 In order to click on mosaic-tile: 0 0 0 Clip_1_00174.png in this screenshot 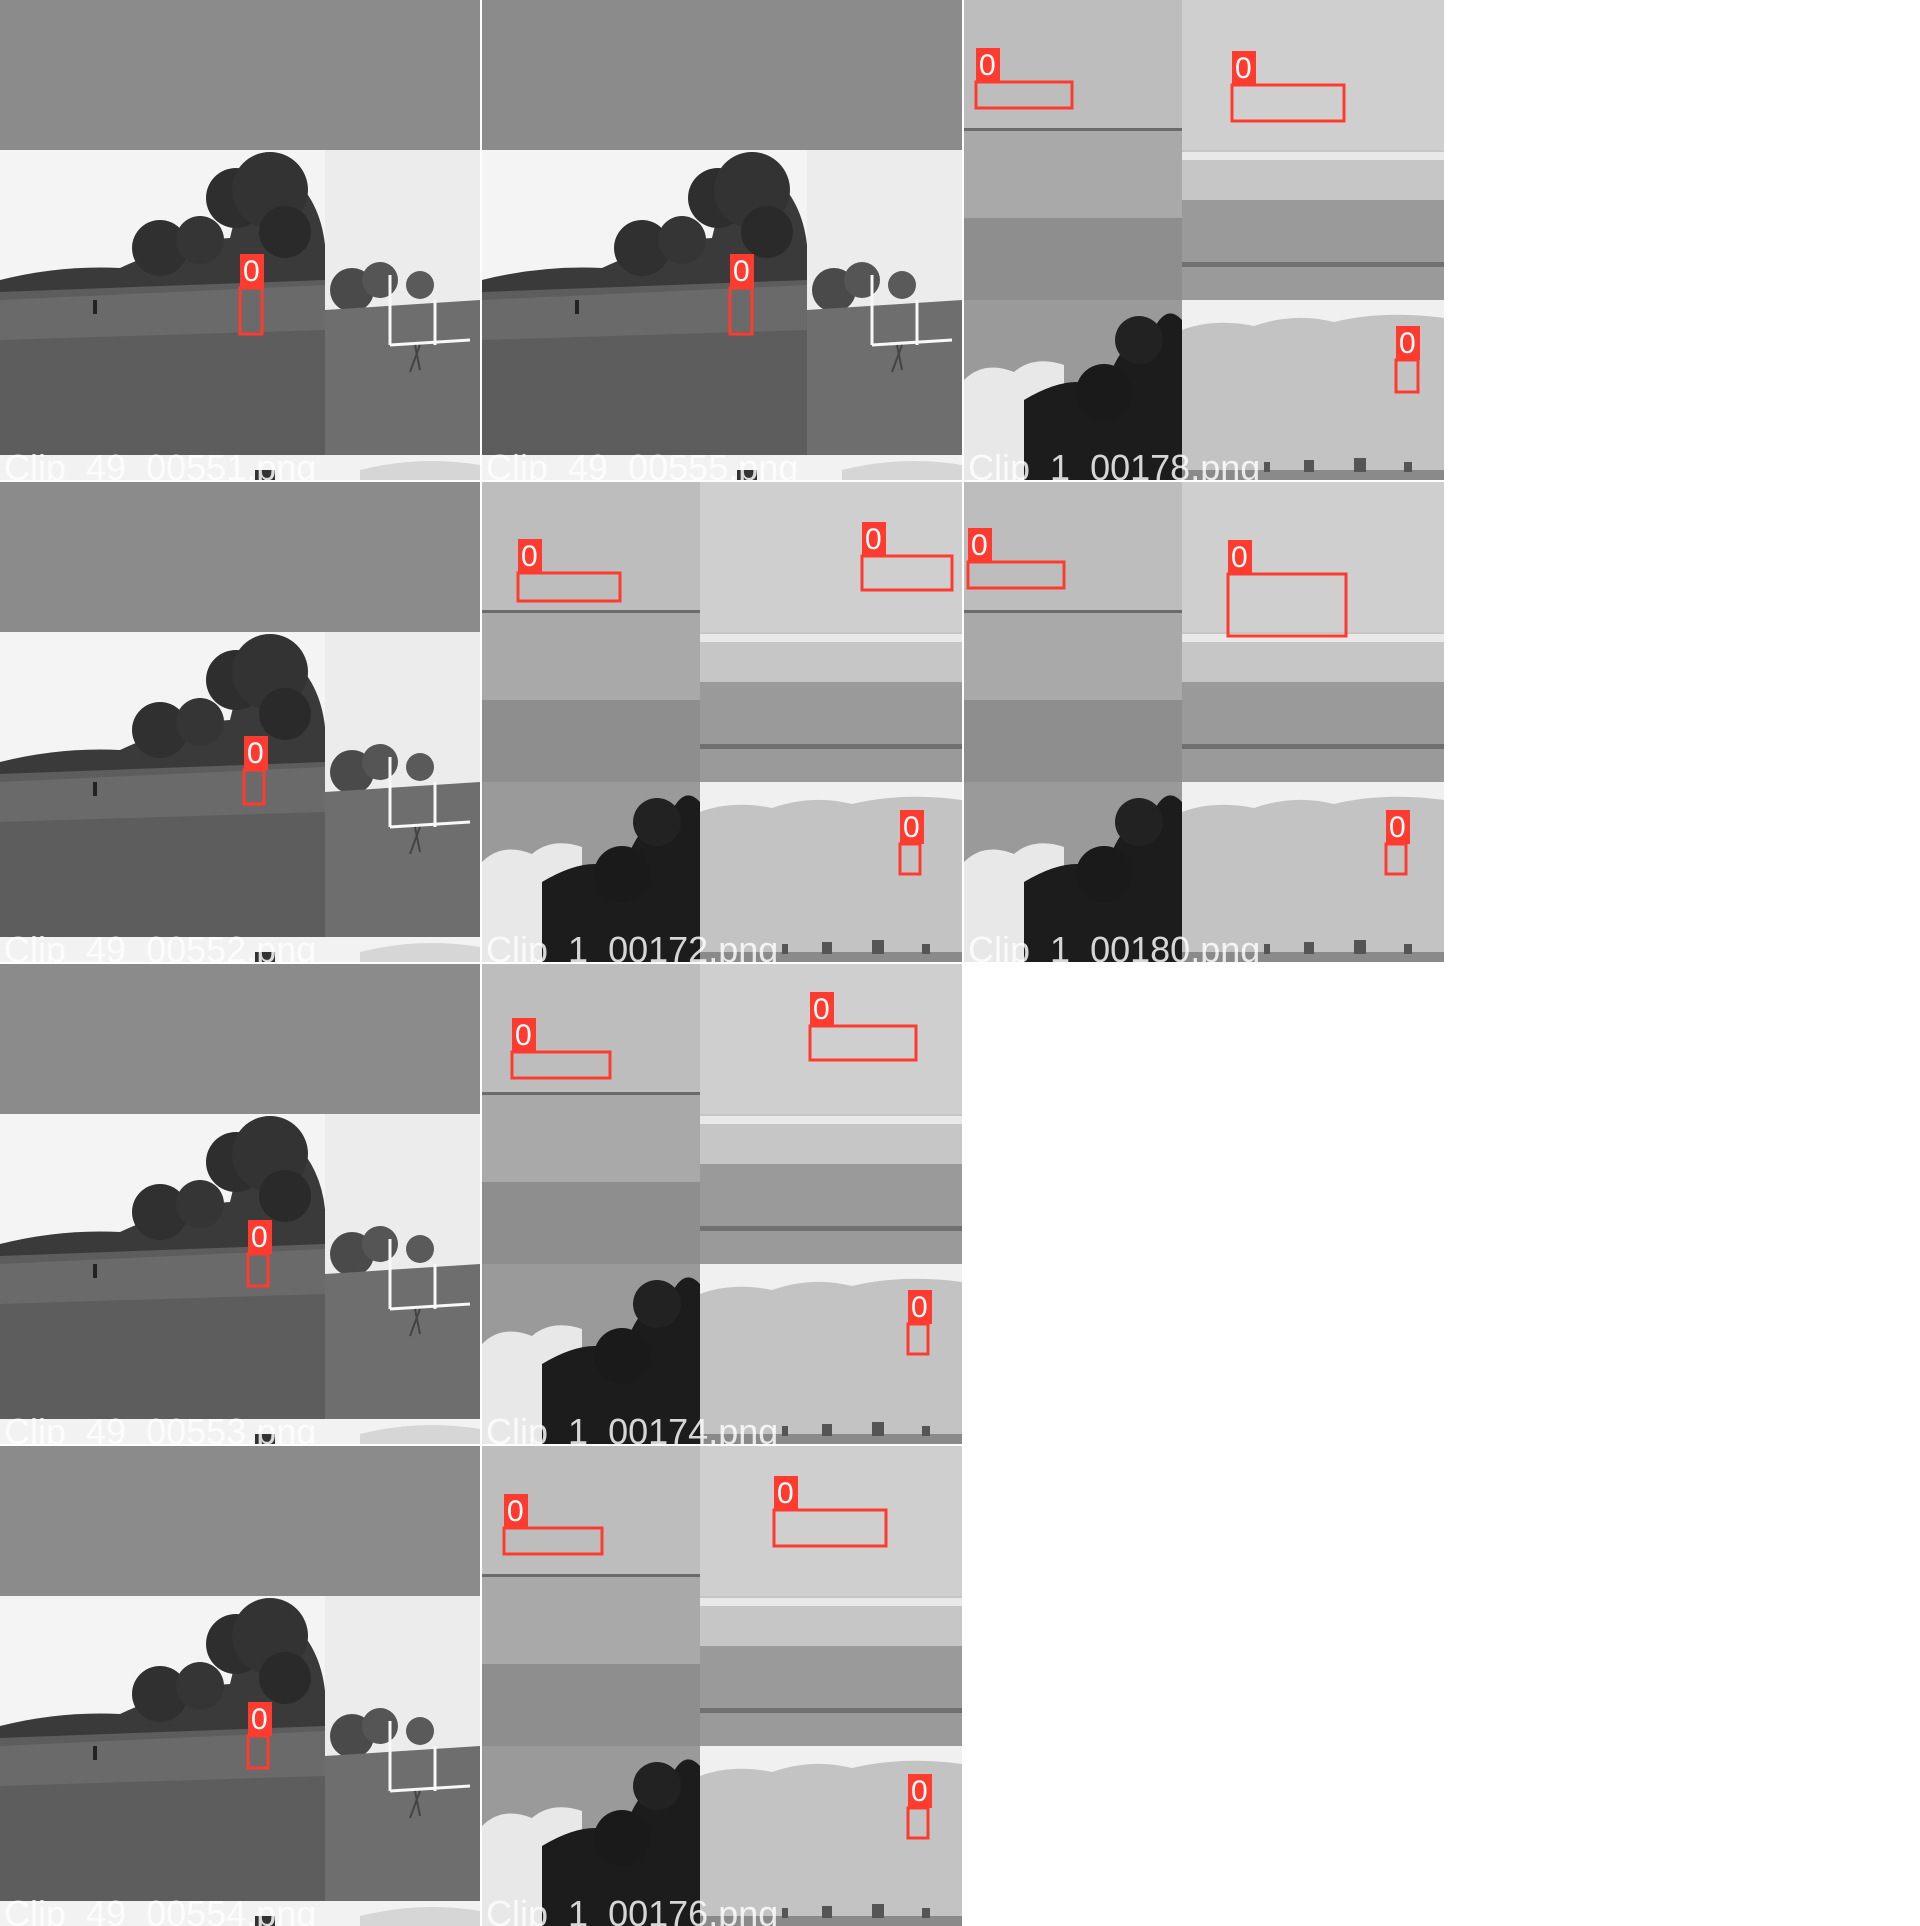, I will do `click(722, 1204)`.